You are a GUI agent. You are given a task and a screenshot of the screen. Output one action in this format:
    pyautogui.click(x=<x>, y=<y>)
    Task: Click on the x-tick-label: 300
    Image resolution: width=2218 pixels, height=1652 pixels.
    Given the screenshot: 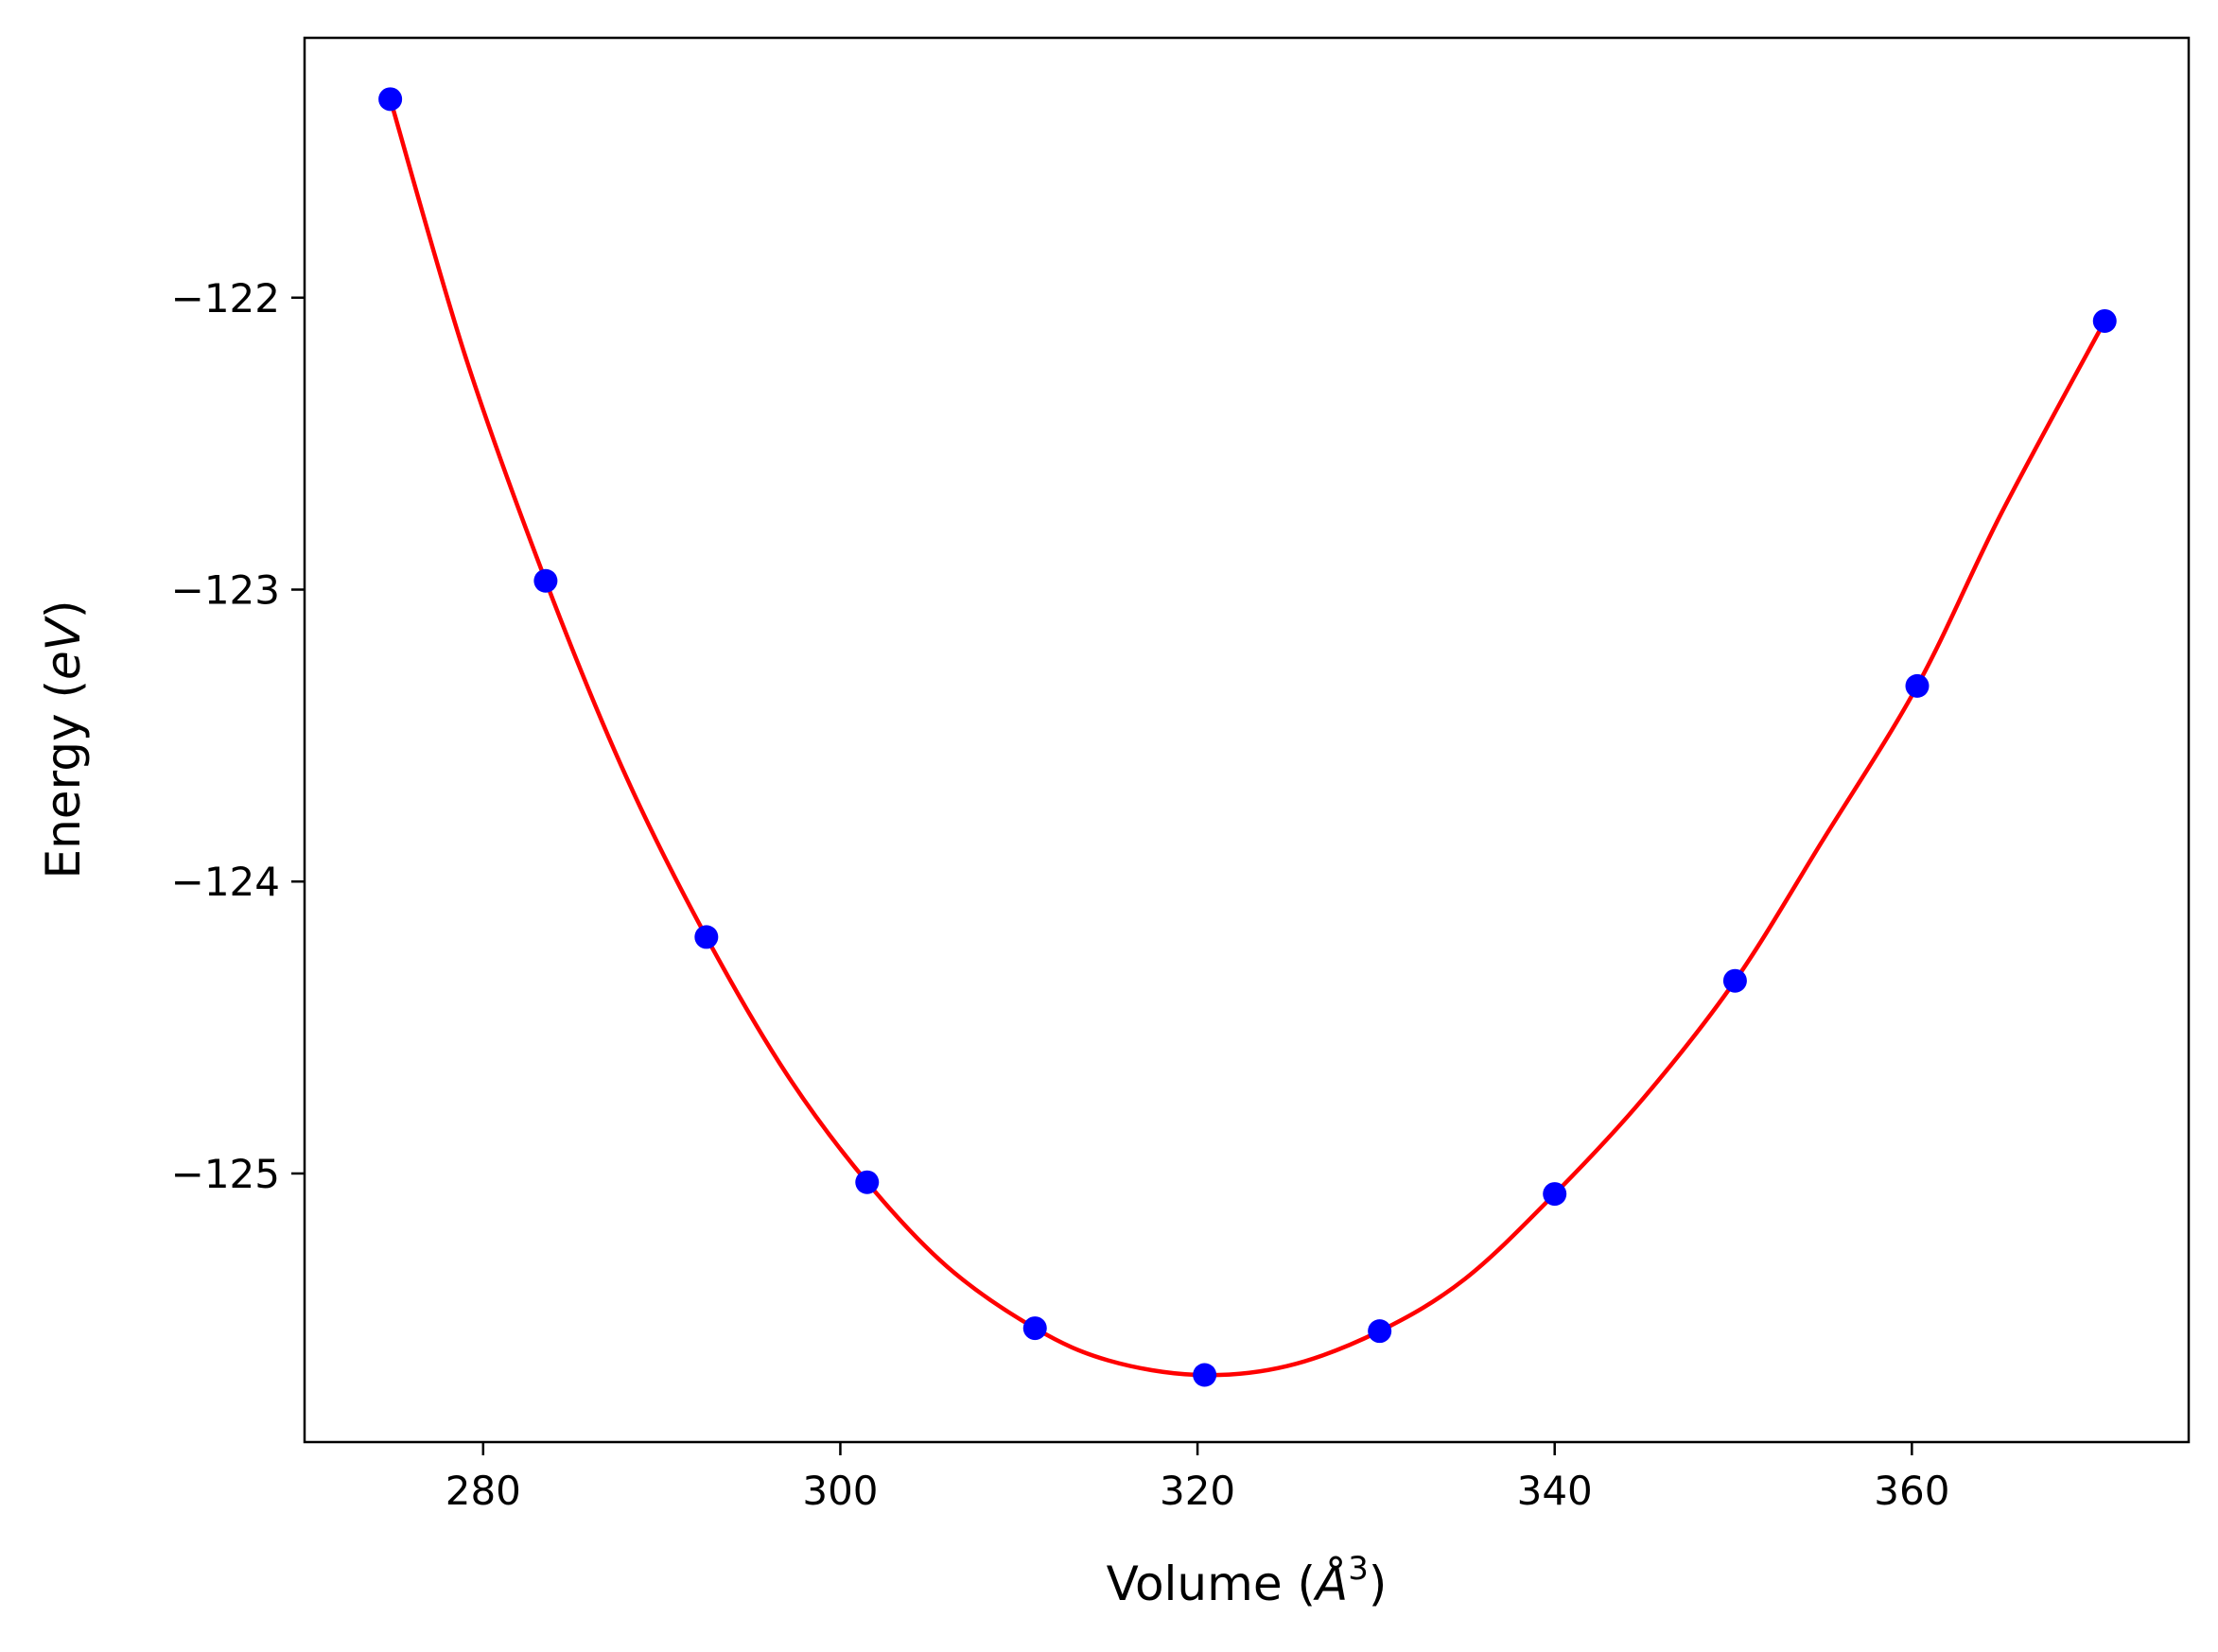 What is the action you would take?
    pyautogui.click(x=840, y=1491)
    